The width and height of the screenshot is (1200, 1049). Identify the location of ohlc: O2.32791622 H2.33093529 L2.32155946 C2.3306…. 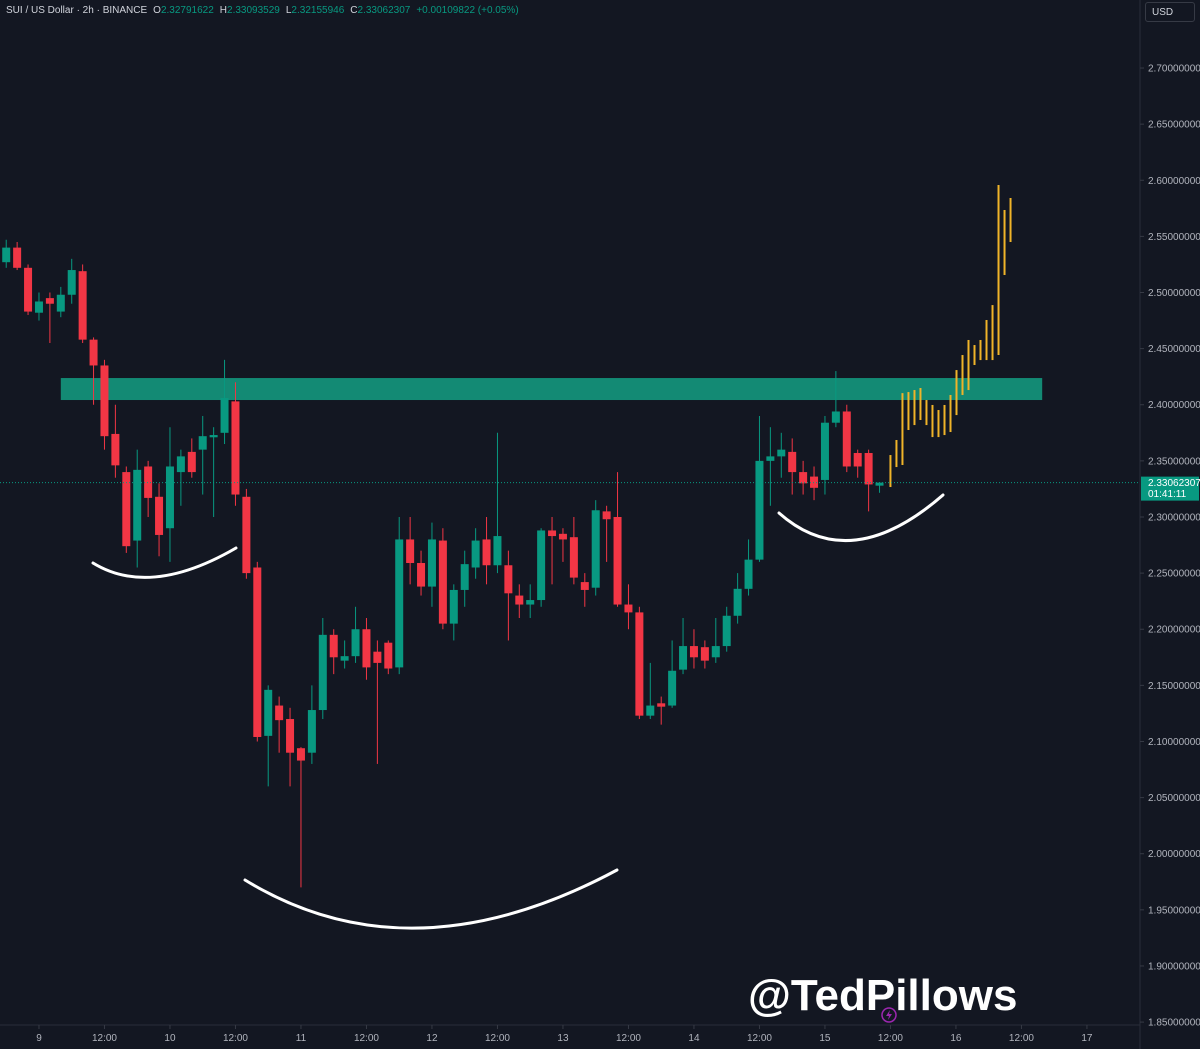
(281, 10).